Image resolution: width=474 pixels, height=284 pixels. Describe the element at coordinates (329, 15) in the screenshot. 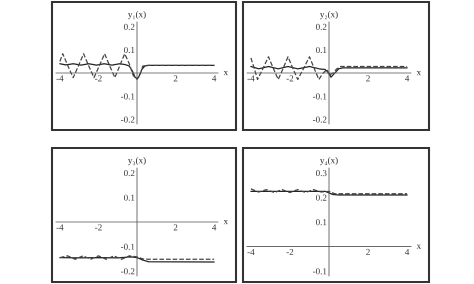

I see `y-axis-title: y₂(x)` at that location.